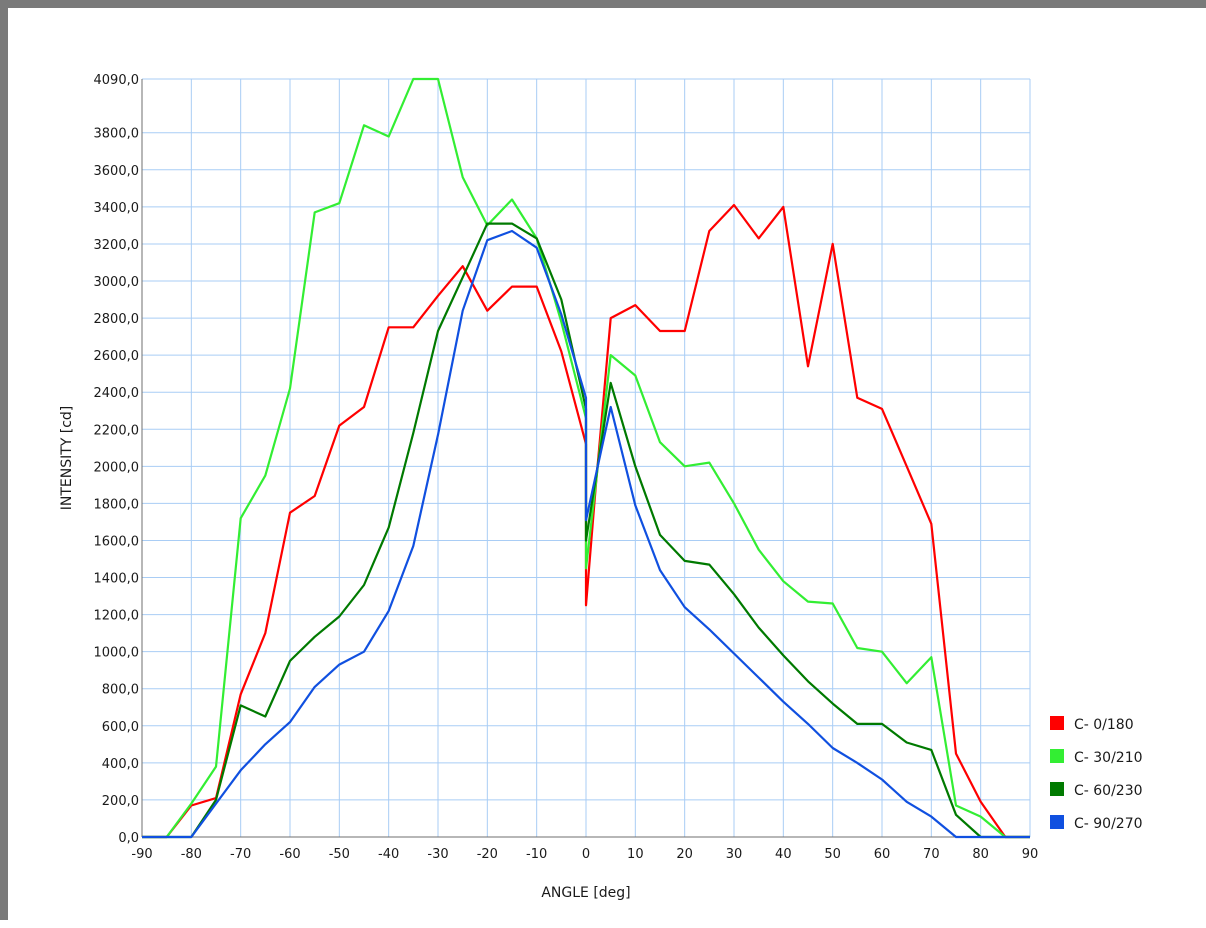 The width and height of the screenshot is (1206, 928). Describe the element at coordinates (1108, 758) in the screenshot. I see `legend-label: C- 30/210` at that location.